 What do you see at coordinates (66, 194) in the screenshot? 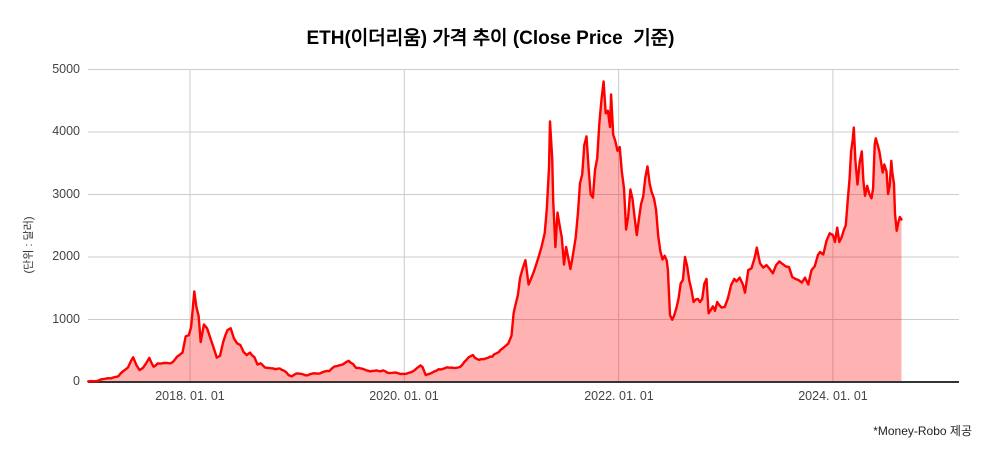
I see `y-axis-tick-label: 3000` at bounding box center [66, 194].